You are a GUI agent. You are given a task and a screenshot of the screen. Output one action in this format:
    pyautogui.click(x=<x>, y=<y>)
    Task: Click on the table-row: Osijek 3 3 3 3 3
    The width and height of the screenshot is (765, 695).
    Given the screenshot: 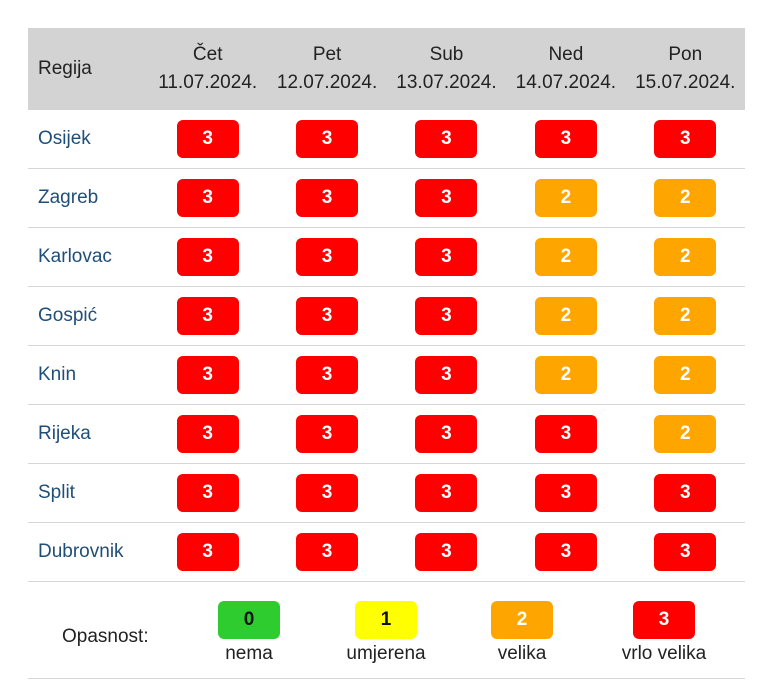 What is the action you would take?
    pyautogui.click(x=386, y=139)
    